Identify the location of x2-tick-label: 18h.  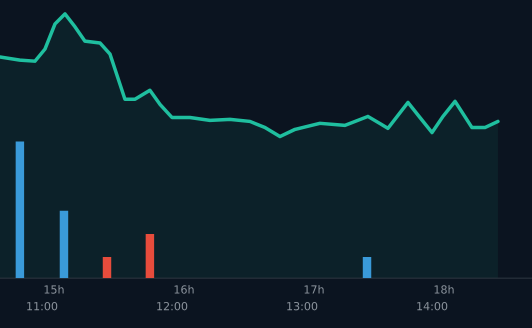
(444, 289).